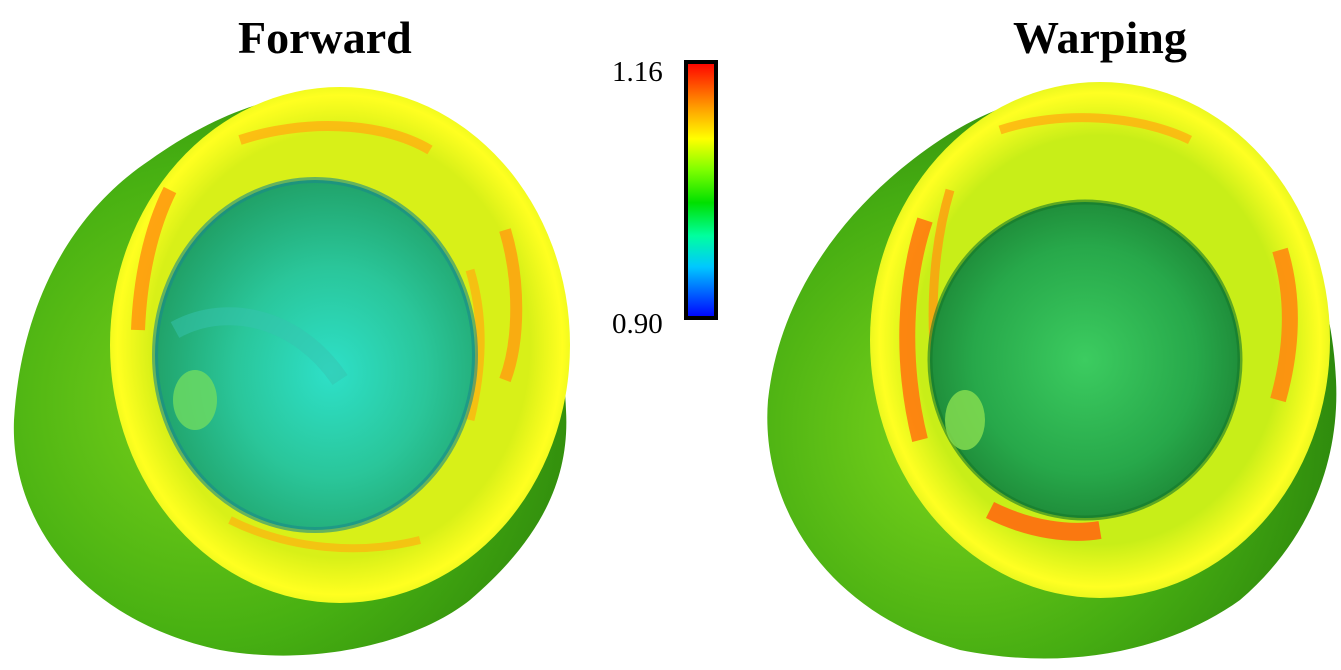 The width and height of the screenshot is (1341, 670). I want to click on colorbar, so click(701, 190).